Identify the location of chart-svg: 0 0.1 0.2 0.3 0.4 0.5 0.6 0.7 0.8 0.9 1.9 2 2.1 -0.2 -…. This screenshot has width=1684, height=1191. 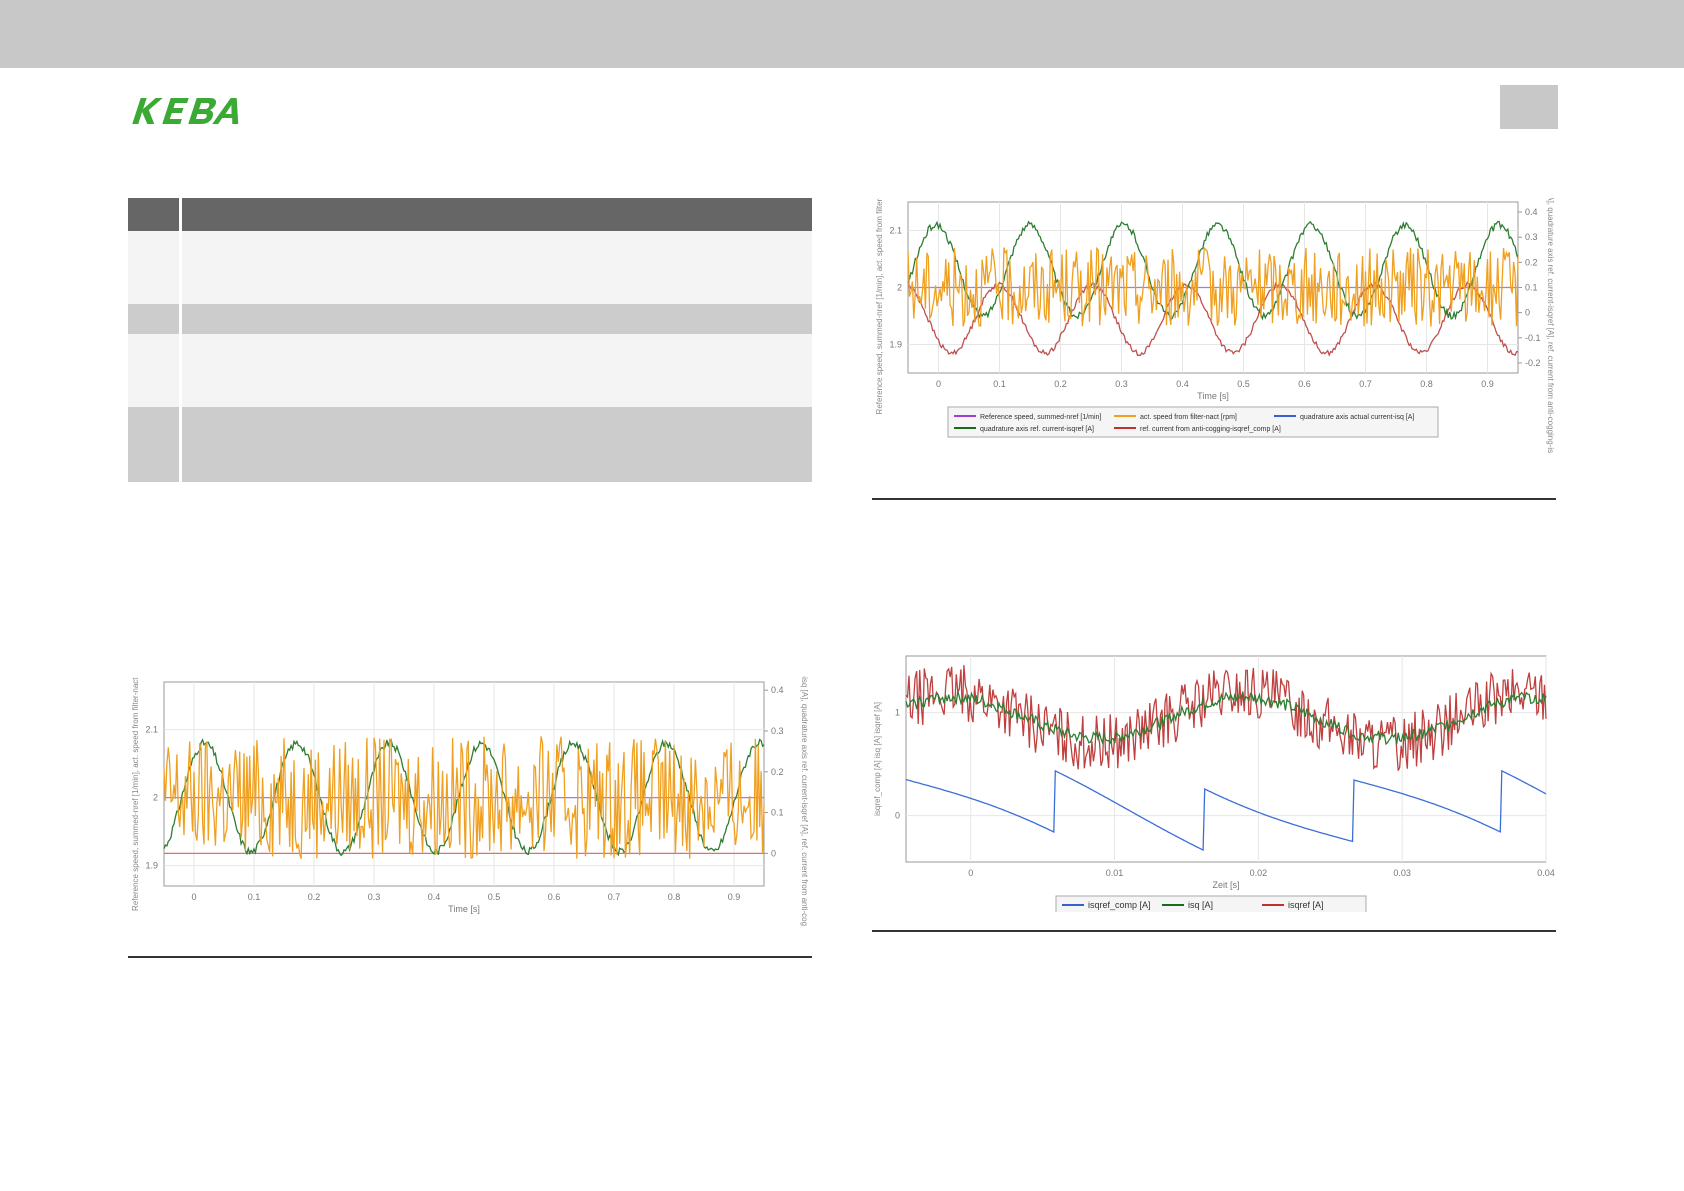
(1215, 325).